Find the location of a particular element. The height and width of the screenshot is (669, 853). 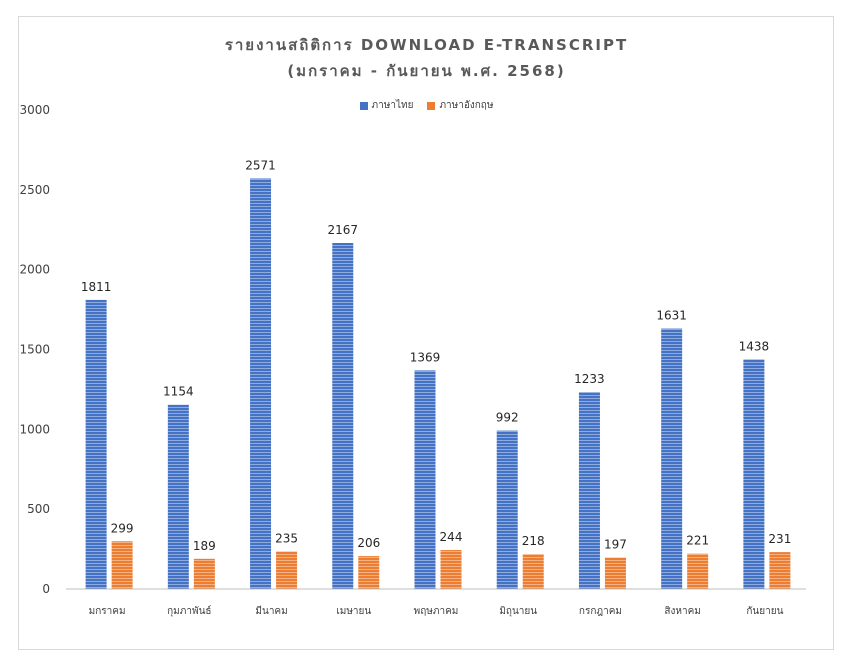

data-label-thai: 1811 is located at coordinates (96, 287).